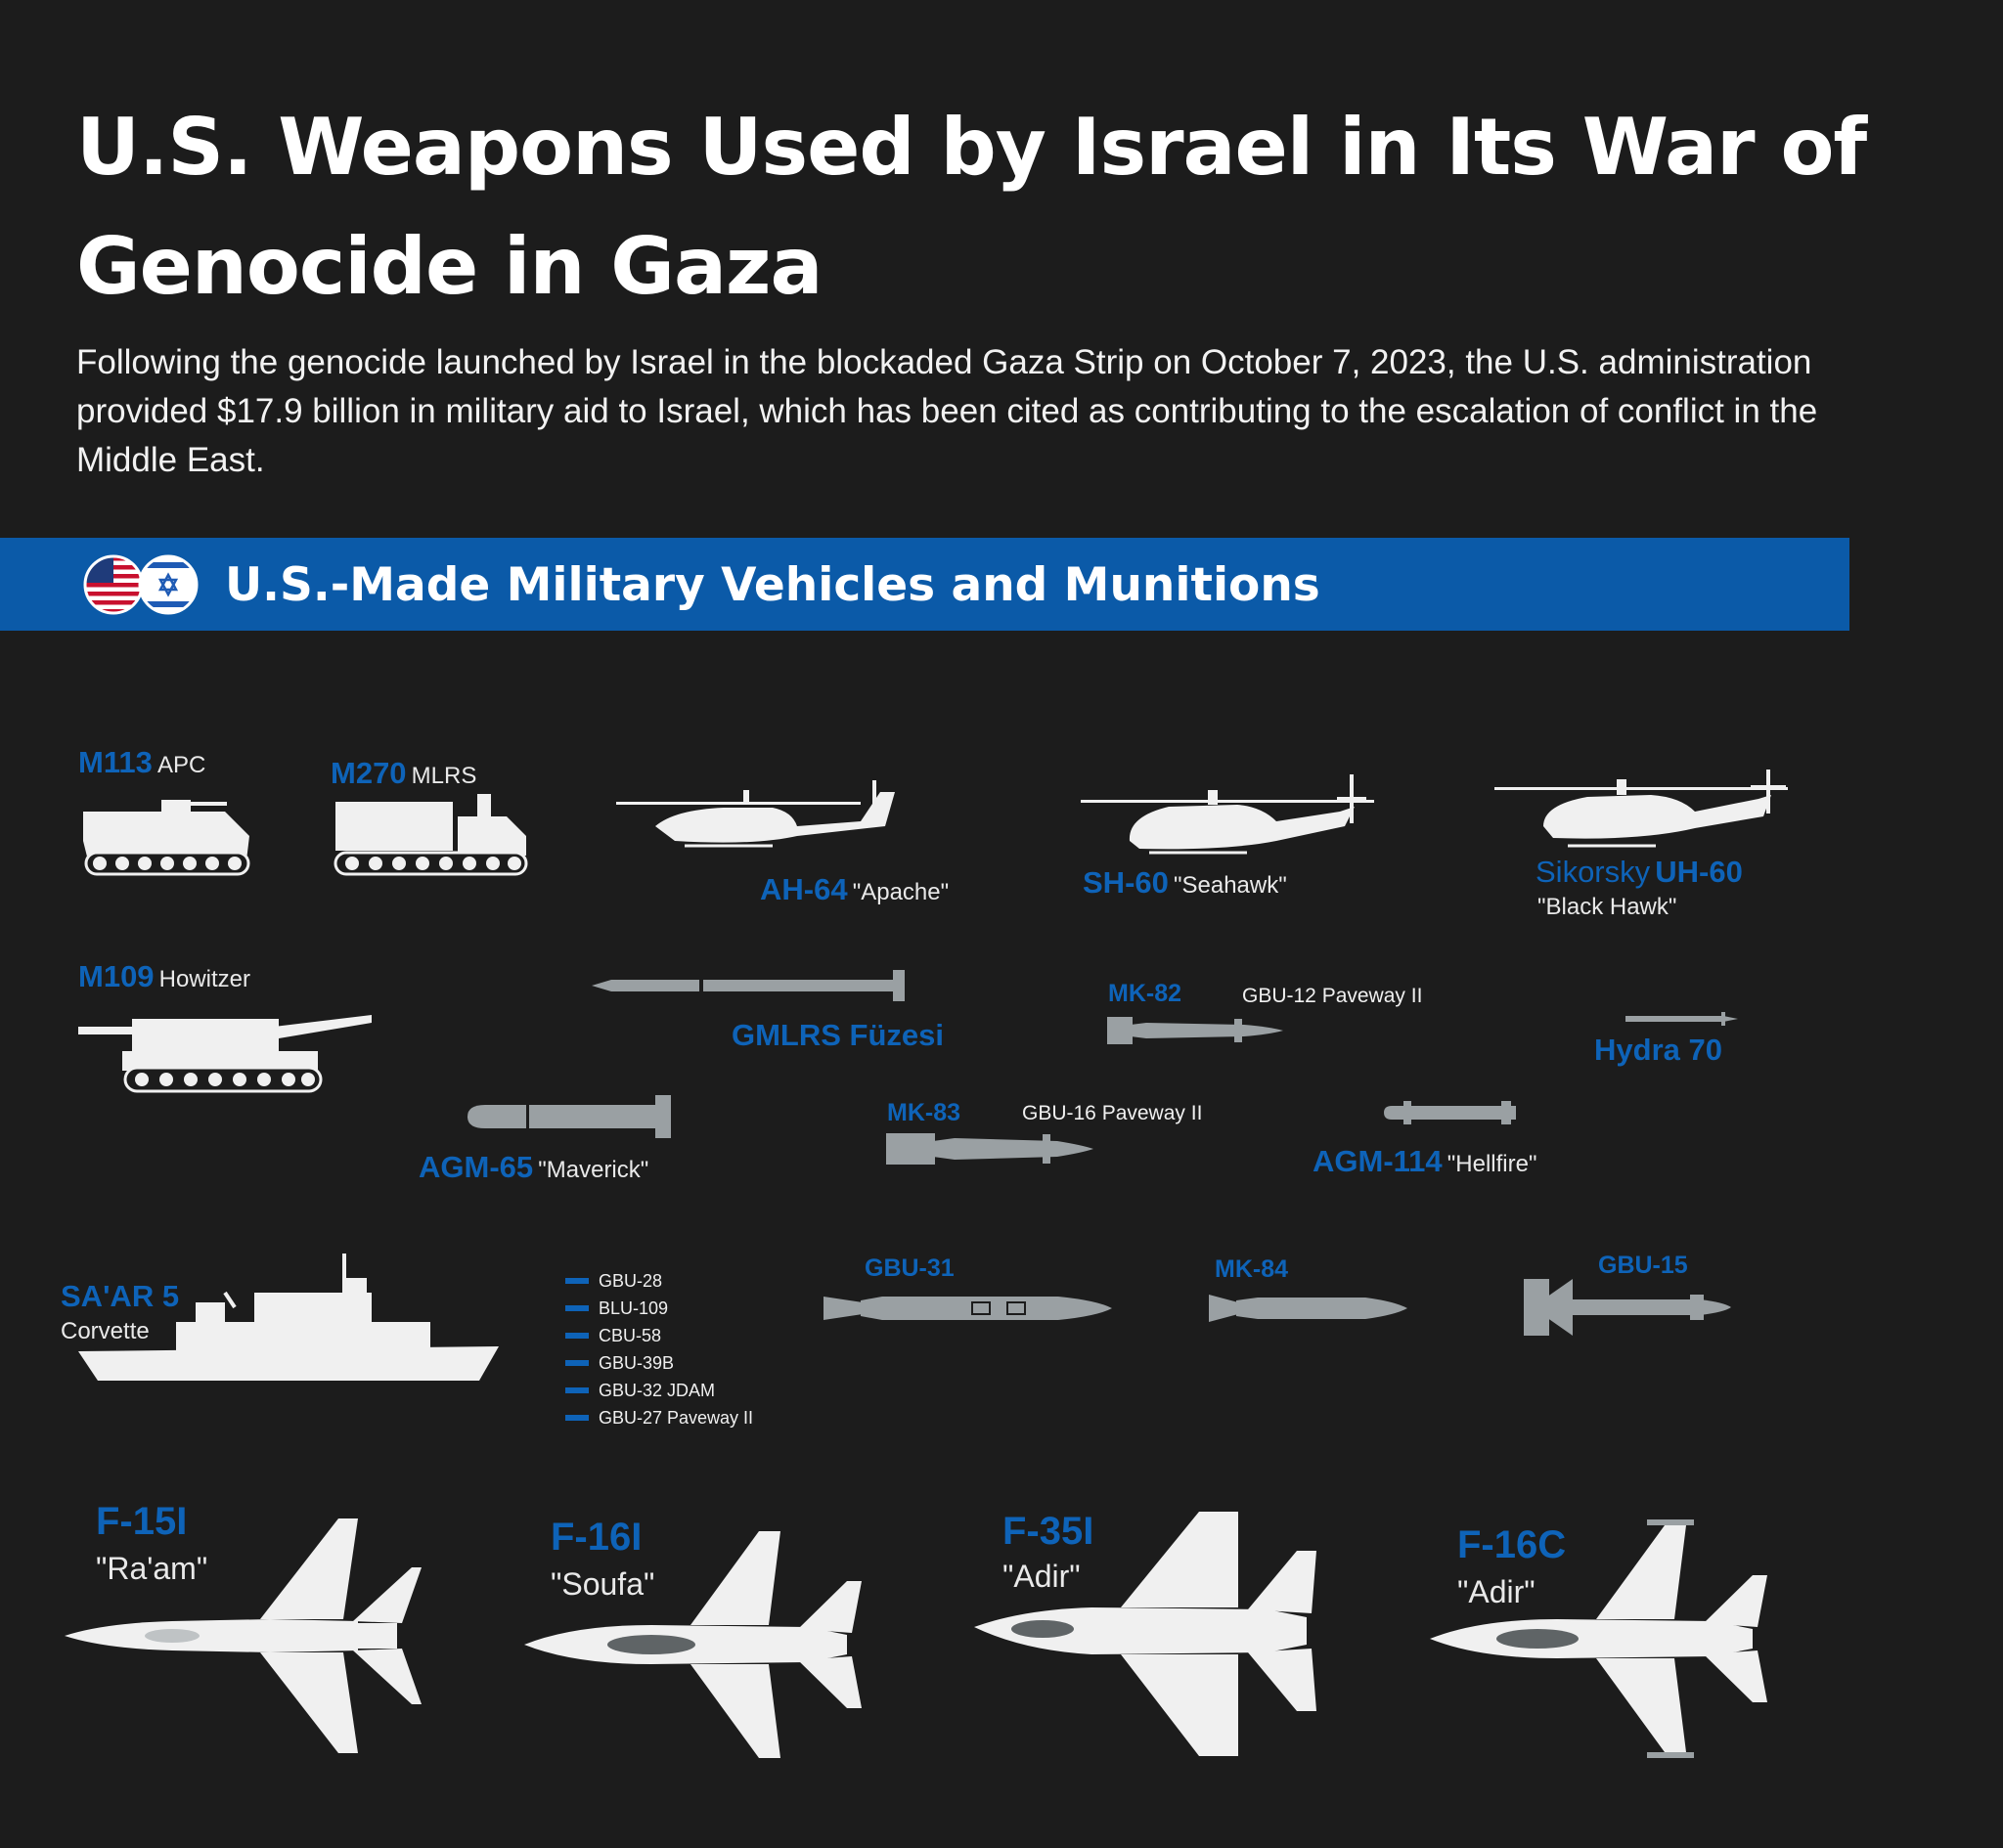  I want to click on m109-howitzer-icon, so click(225, 1054).